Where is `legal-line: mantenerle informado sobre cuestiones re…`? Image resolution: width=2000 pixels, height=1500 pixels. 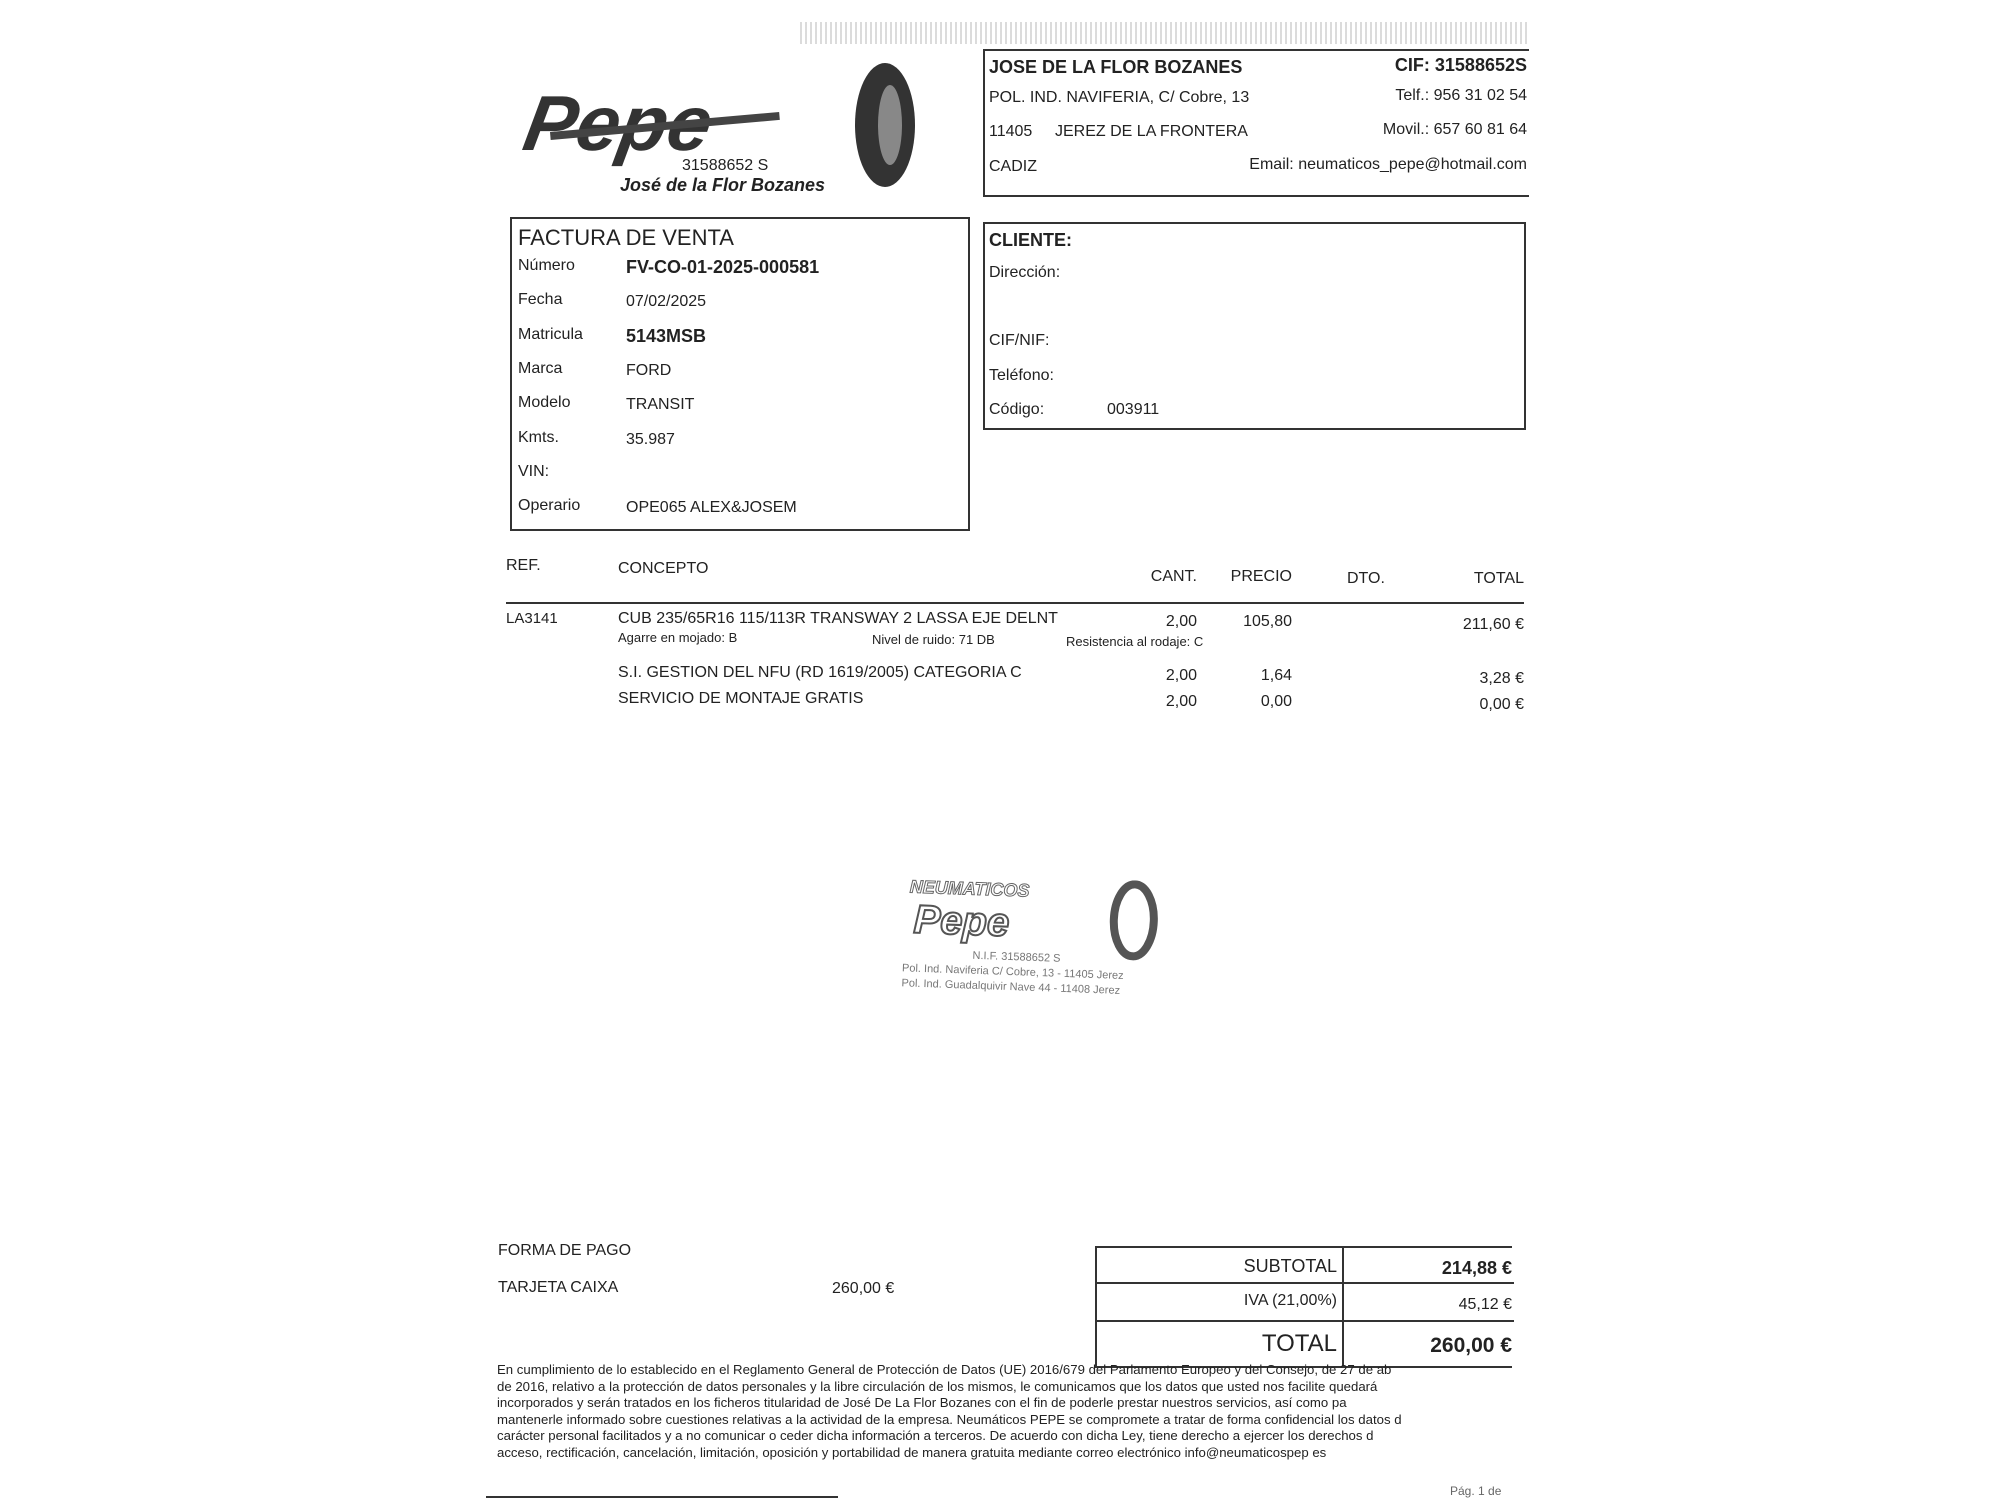 legal-line: mantenerle informado sobre cuestiones re… is located at coordinates (949, 1419).